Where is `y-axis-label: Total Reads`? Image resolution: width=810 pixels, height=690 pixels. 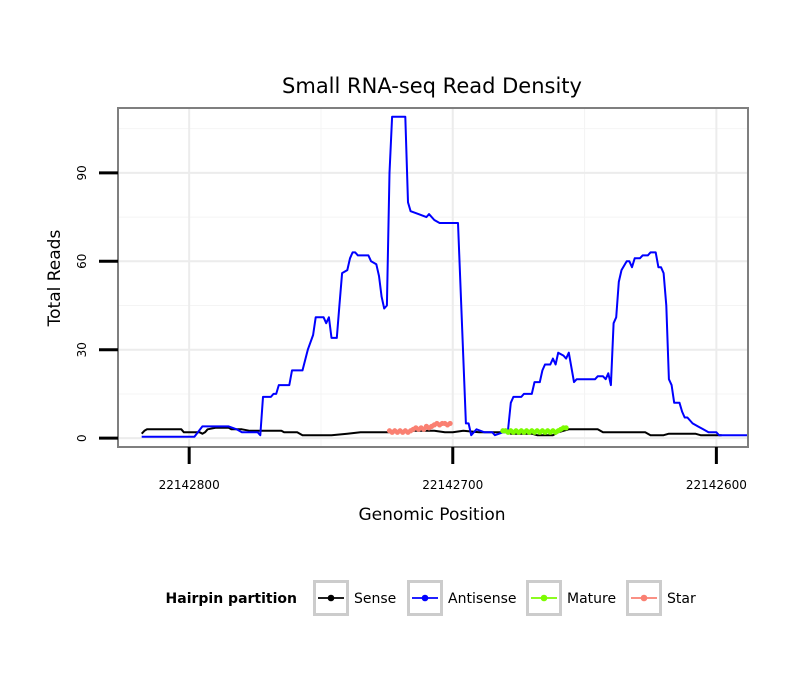 y-axis-label: Total Reads is located at coordinates (55, 279).